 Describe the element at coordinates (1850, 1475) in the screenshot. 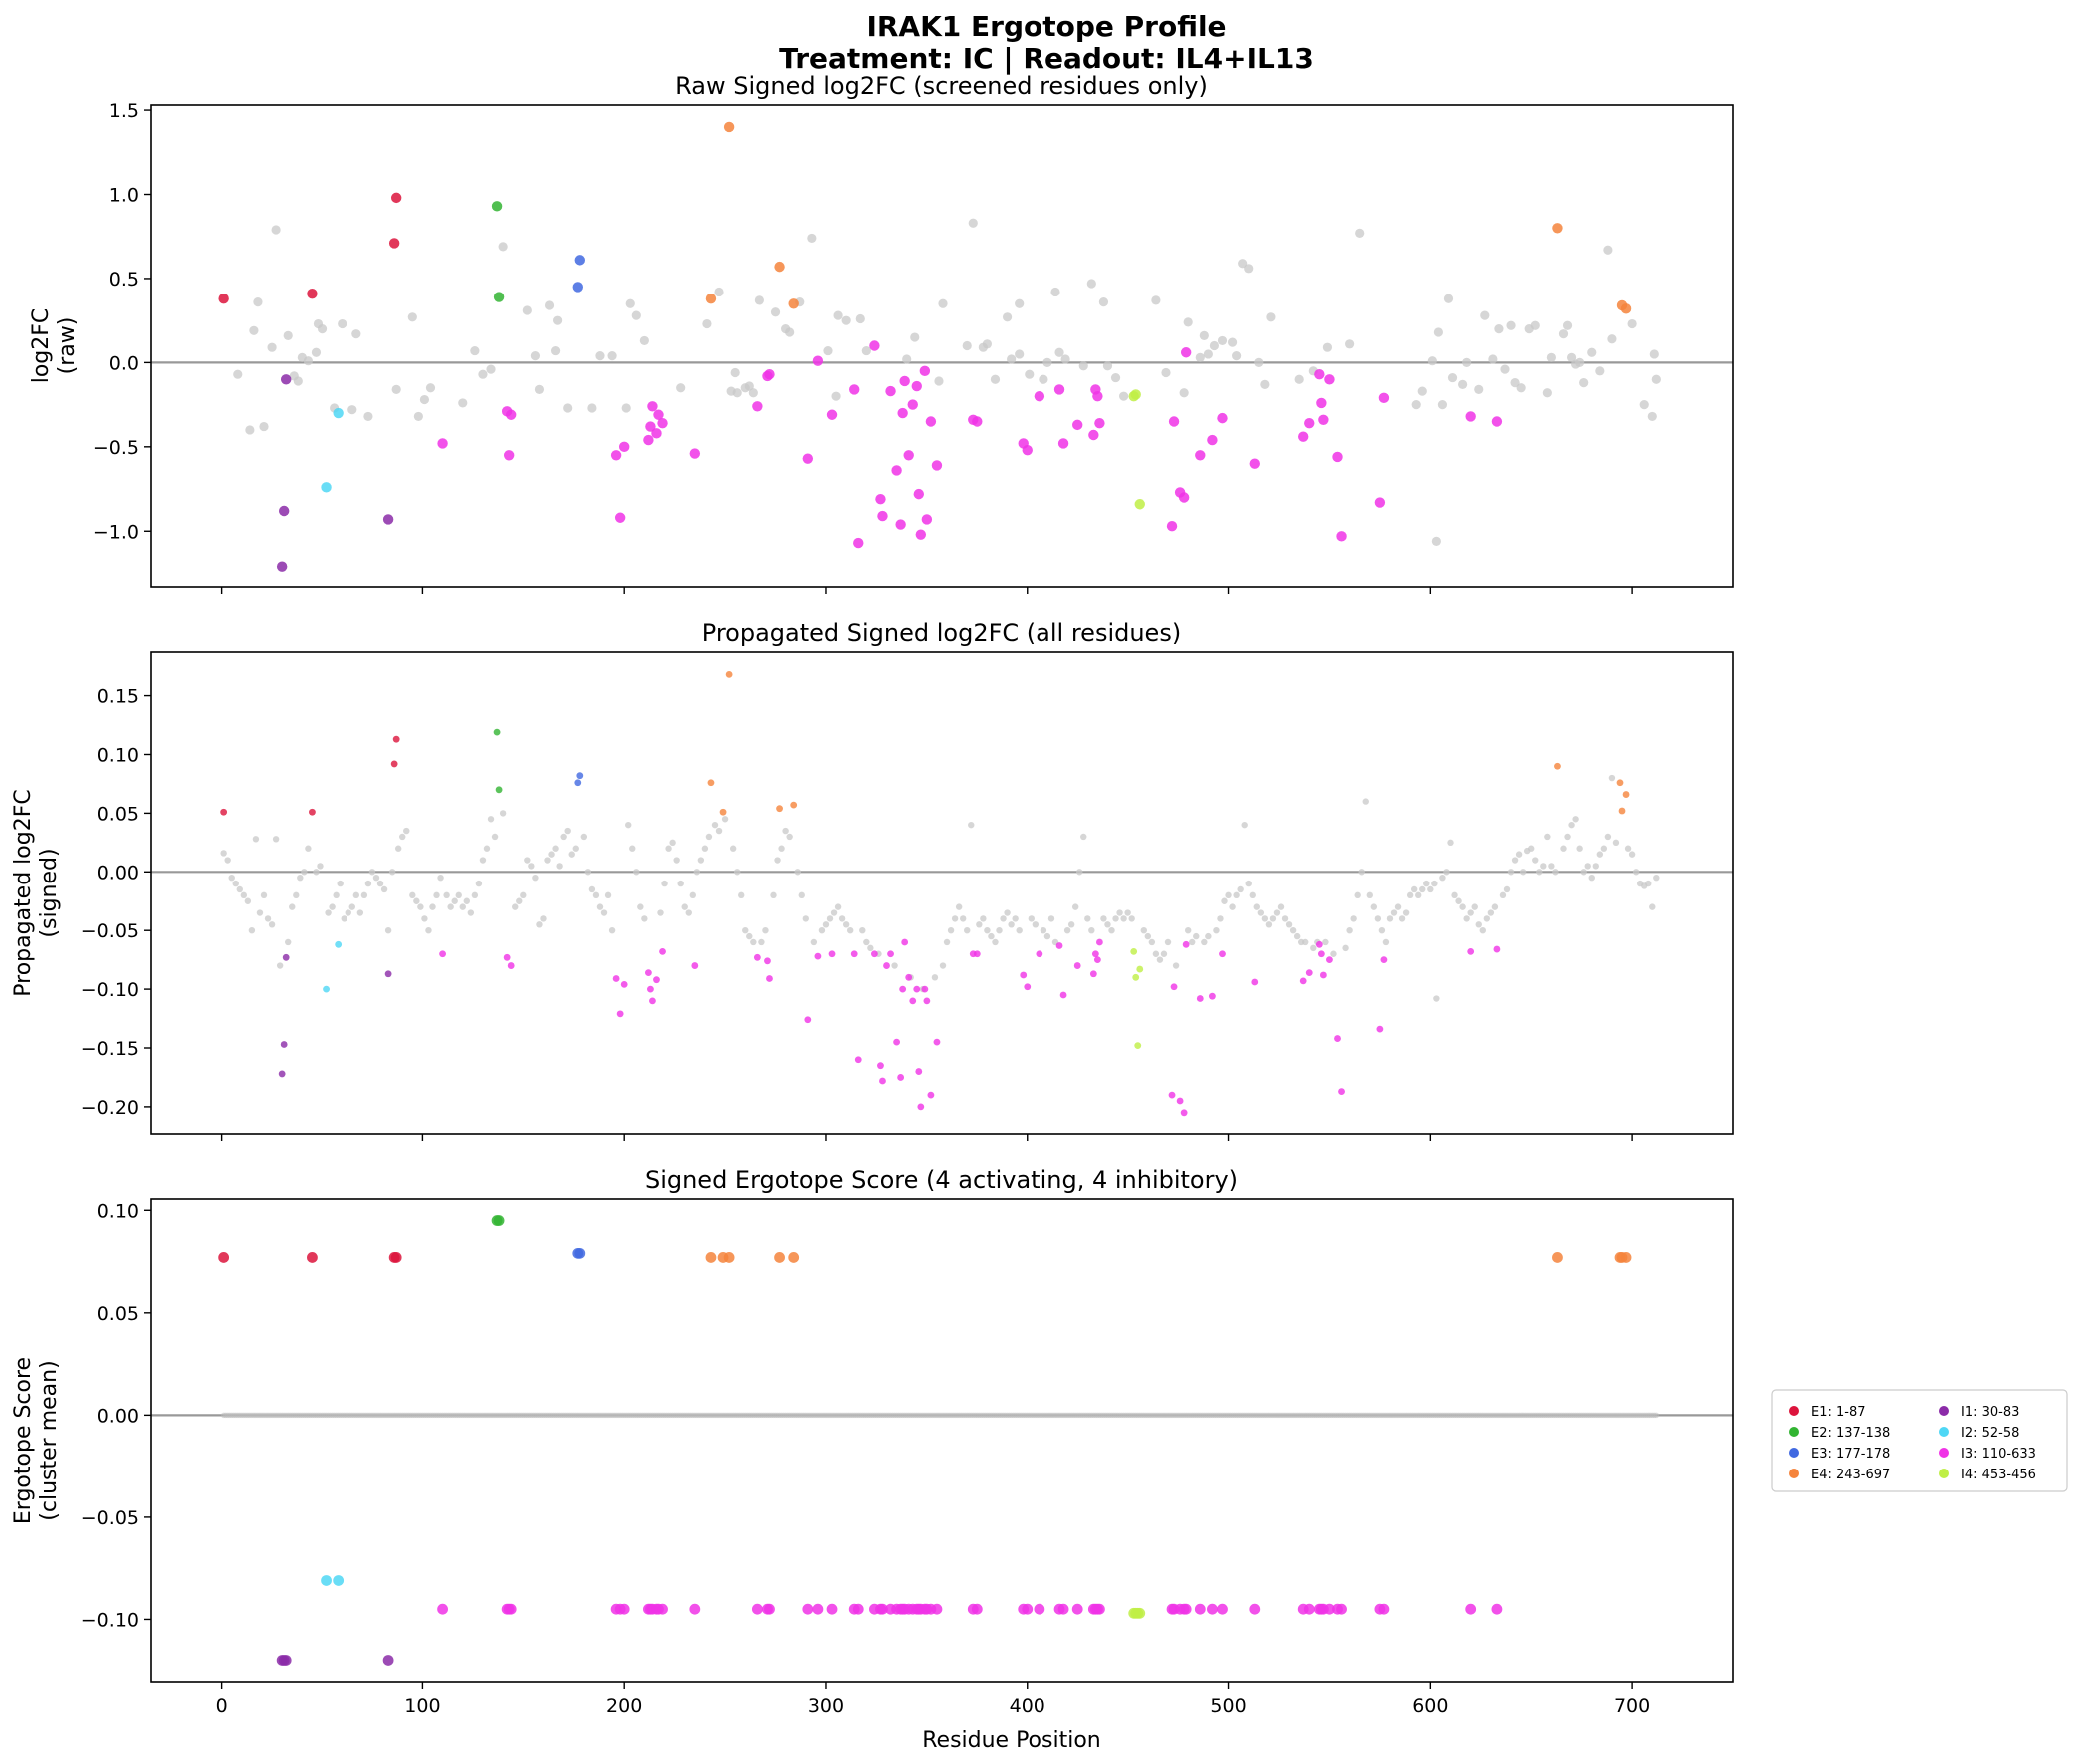

I see `legend-label-e4: E4: 243-697` at that location.